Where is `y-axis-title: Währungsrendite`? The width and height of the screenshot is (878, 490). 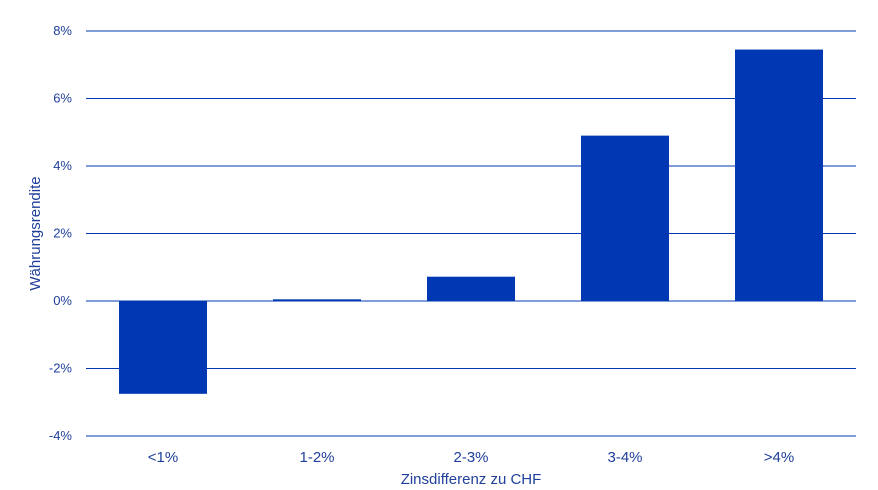 y-axis-title: Währungsrendite is located at coordinates (35, 233).